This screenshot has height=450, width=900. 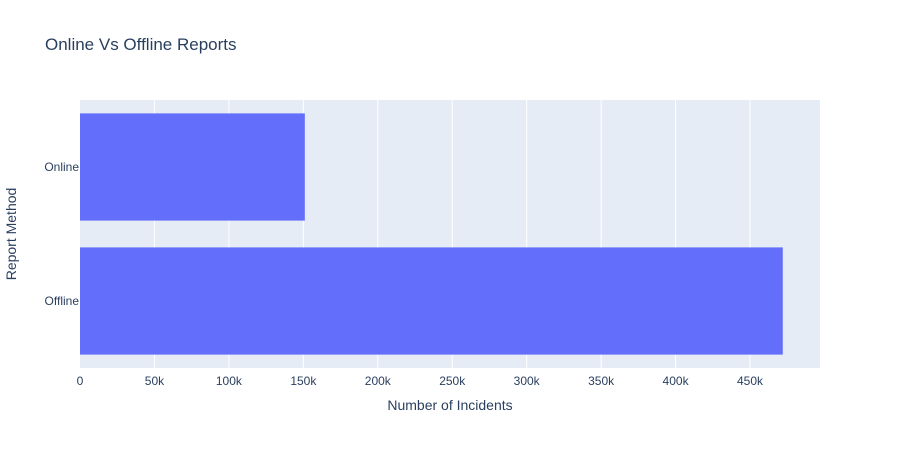 I want to click on y-tick-label: Online, so click(x=61, y=167).